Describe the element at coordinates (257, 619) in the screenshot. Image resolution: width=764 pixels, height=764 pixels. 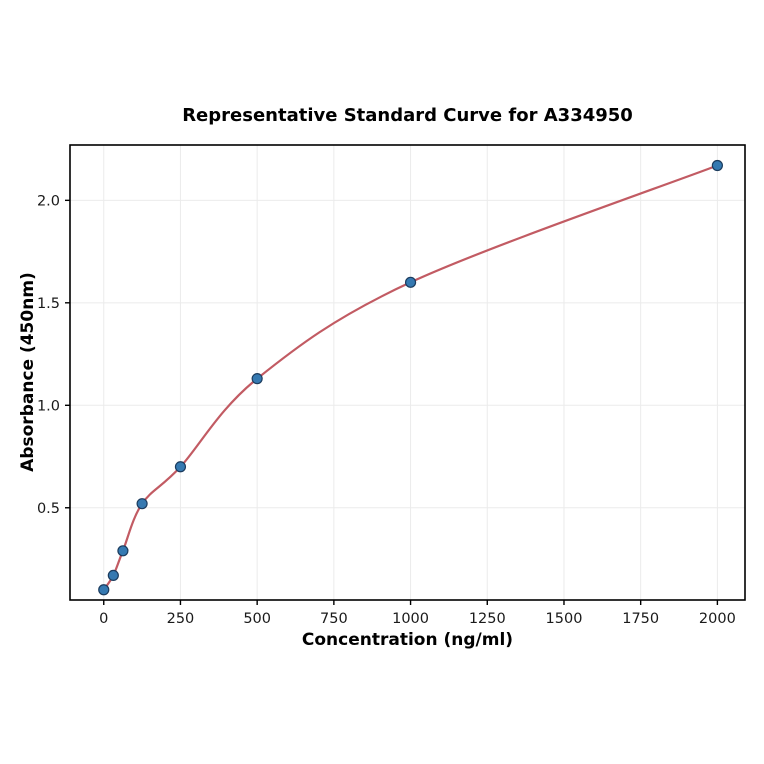
I see `x-tick-label: 500` at that location.